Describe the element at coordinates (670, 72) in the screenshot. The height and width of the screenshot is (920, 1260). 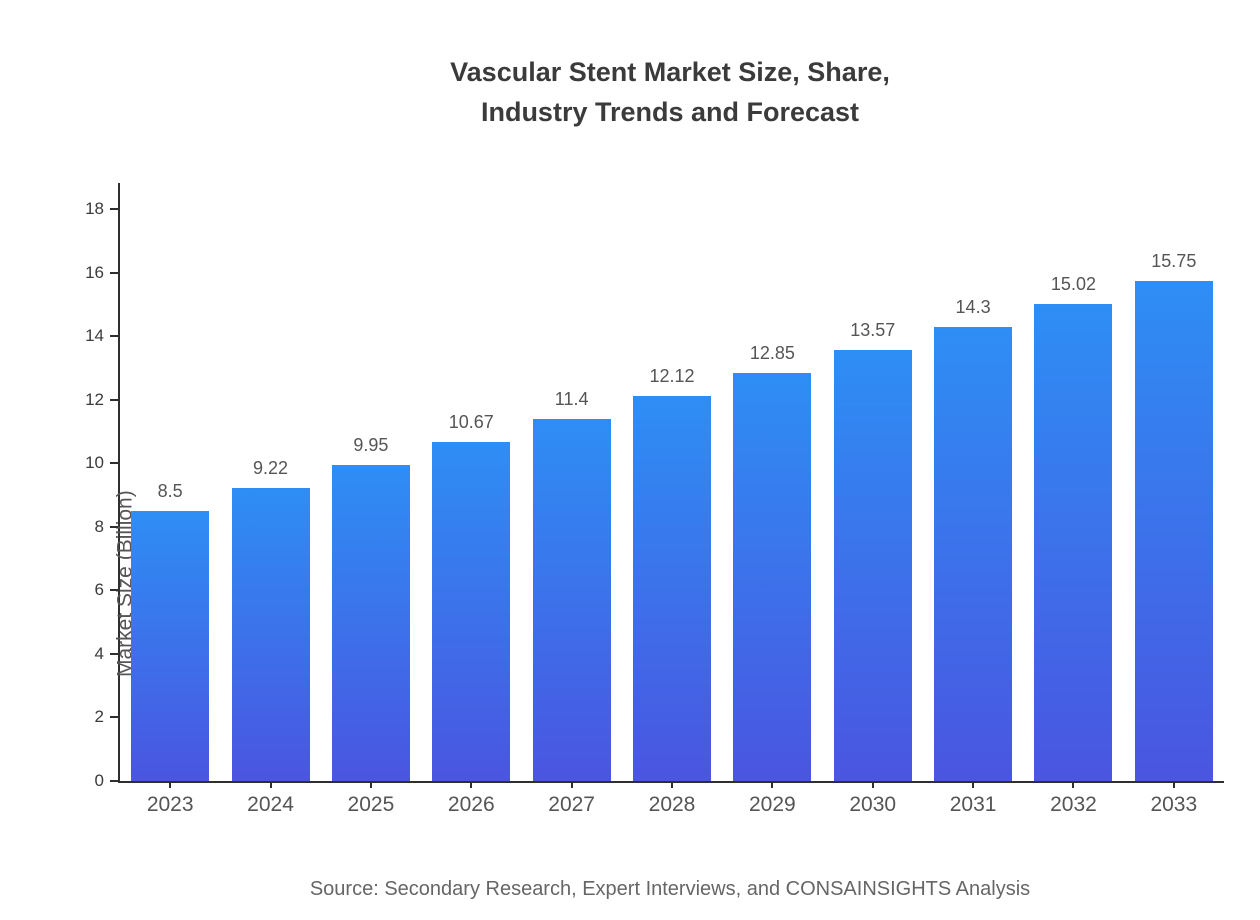
I see `chart-title-line1: Vascular Stent Market Size, Share,` at that location.